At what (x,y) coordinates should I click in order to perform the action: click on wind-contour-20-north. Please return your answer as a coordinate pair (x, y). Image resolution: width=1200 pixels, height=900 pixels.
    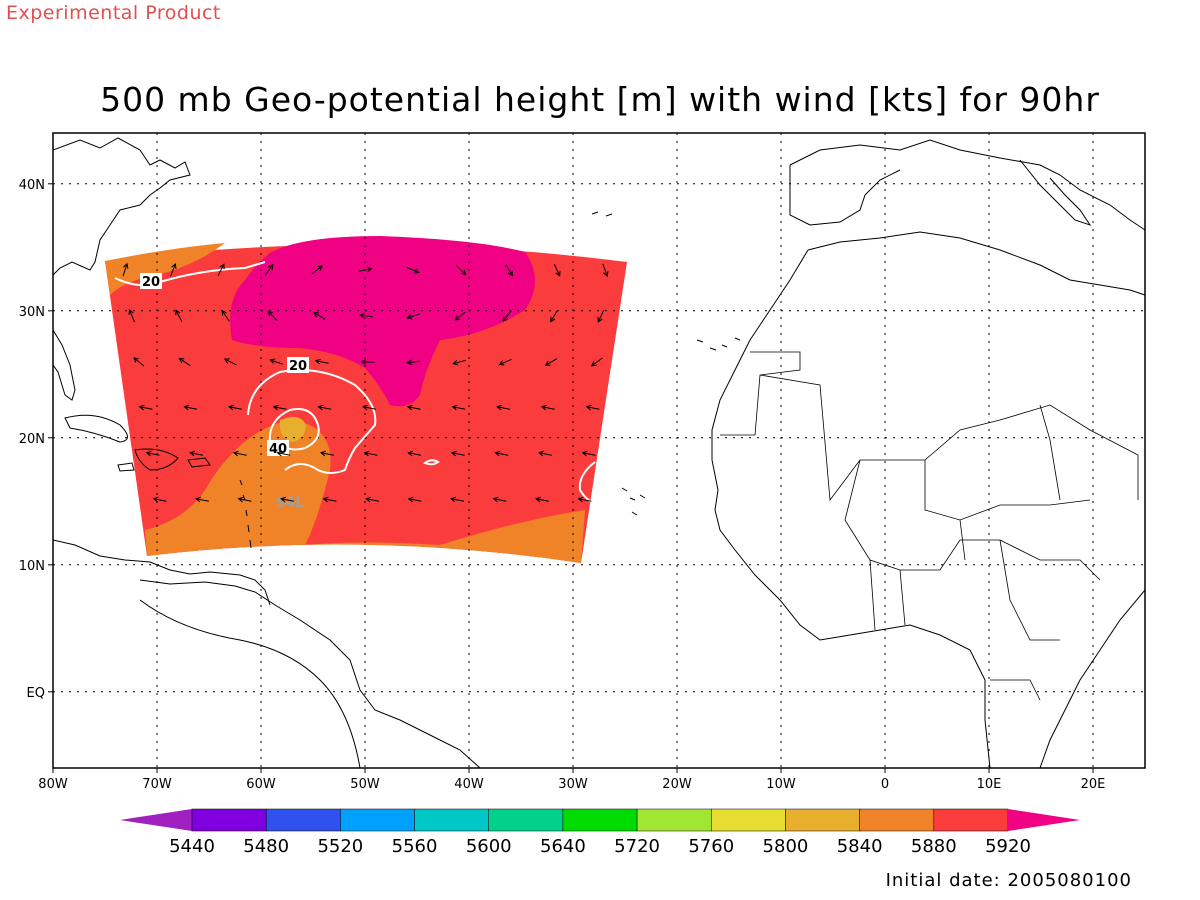
    Looking at the image, I should click on (190, 274).